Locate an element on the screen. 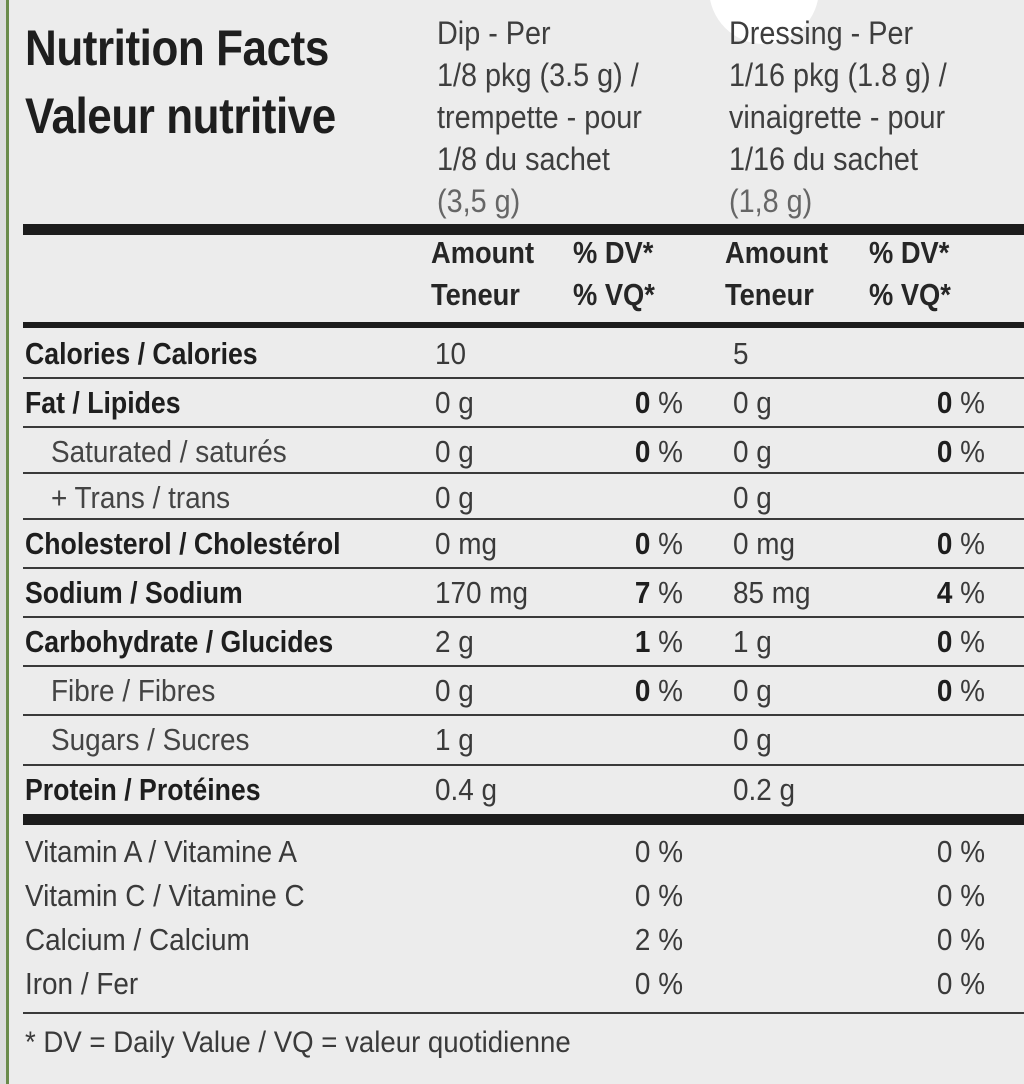  vitamin-row: Vitamin A / Vitamine A 0 % 0 % is located at coordinates (516, 852).